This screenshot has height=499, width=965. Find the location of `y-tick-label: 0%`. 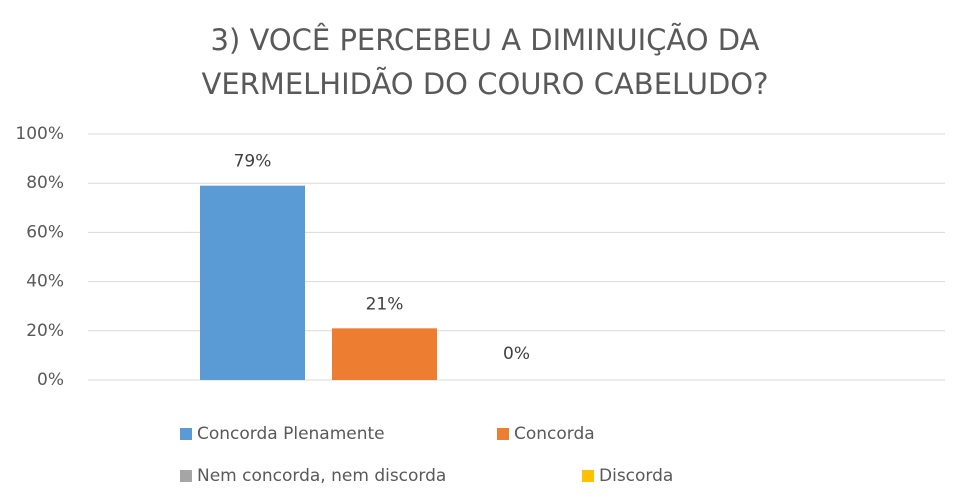

y-tick-label: 0% is located at coordinates (50, 380).